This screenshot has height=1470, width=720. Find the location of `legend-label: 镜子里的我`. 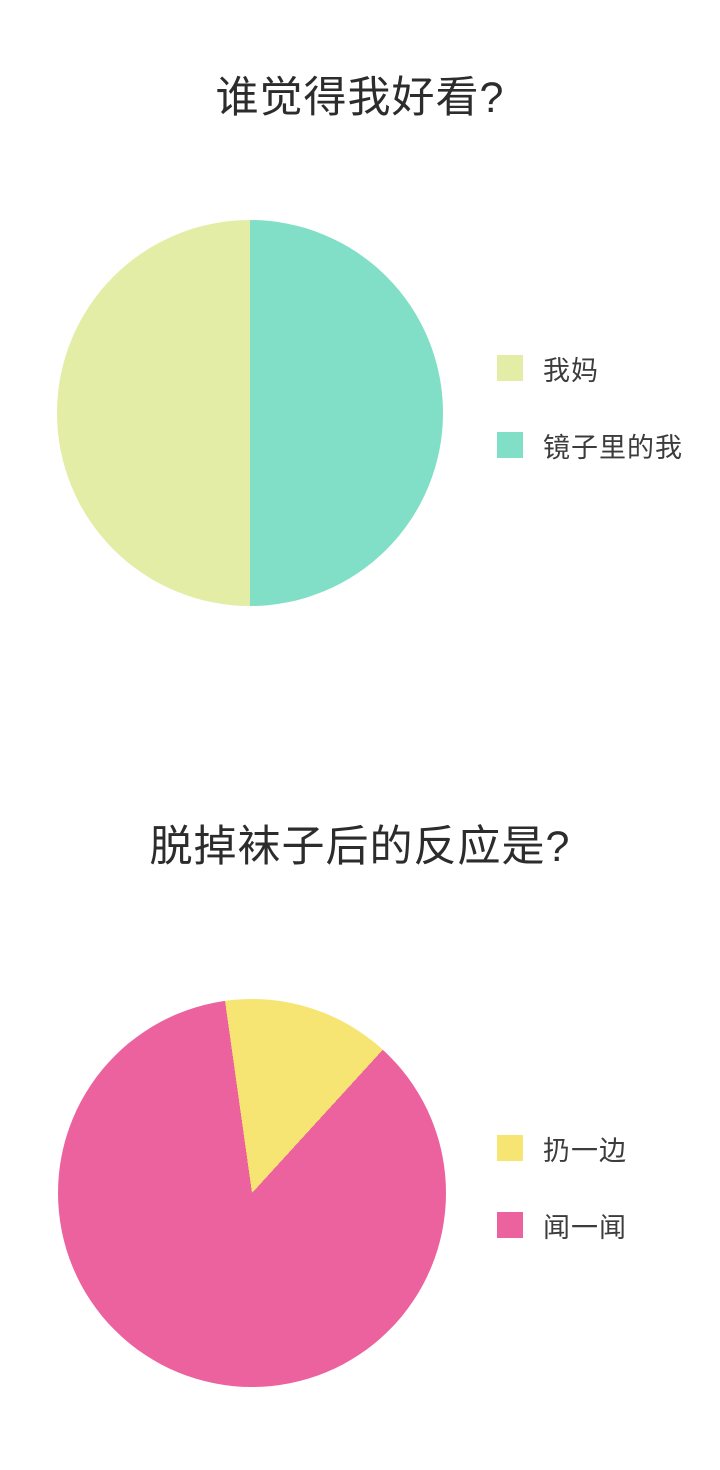

legend-label: 镜子里的我 is located at coordinates (613, 447).